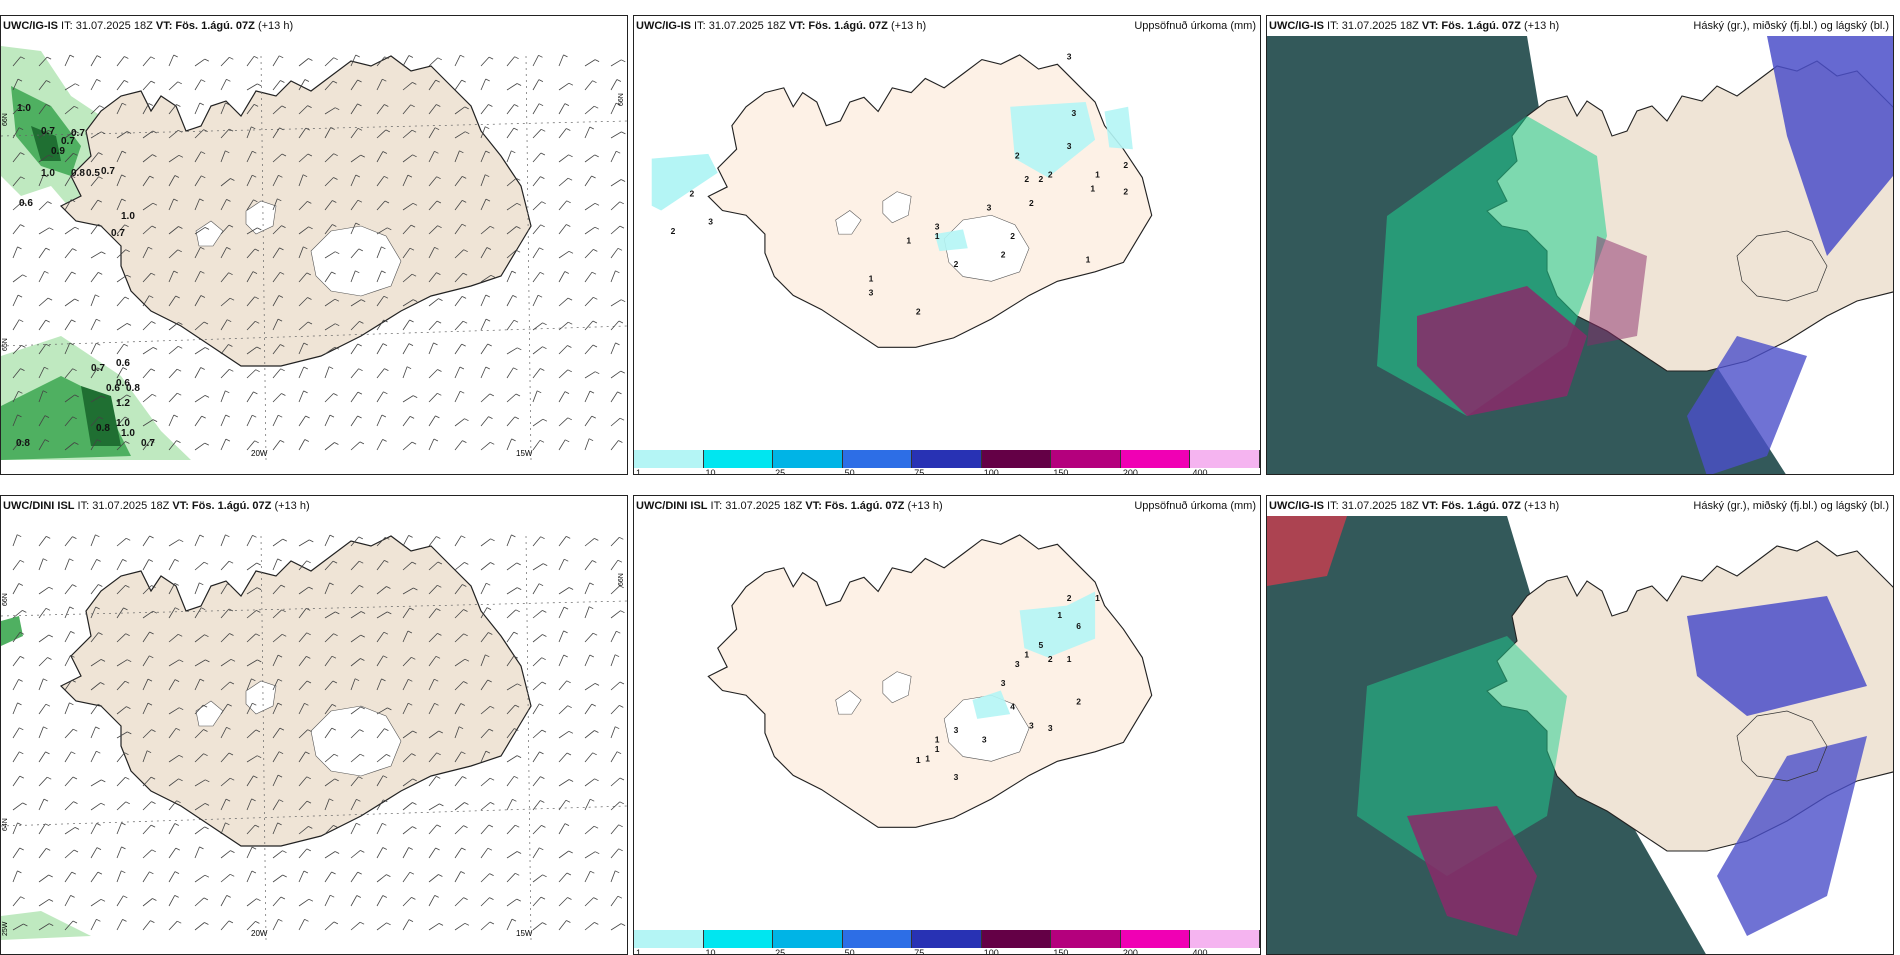 The height and width of the screenshot is (955, 1900). I want to click on colorbar-segment, so click(669, 939).